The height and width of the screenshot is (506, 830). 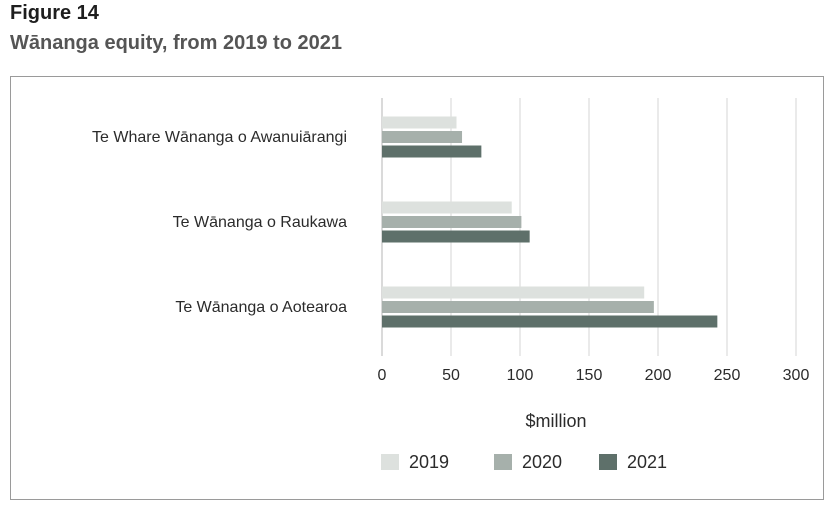 I want to click on legend-label: 2020, so click(x=542, y=462).